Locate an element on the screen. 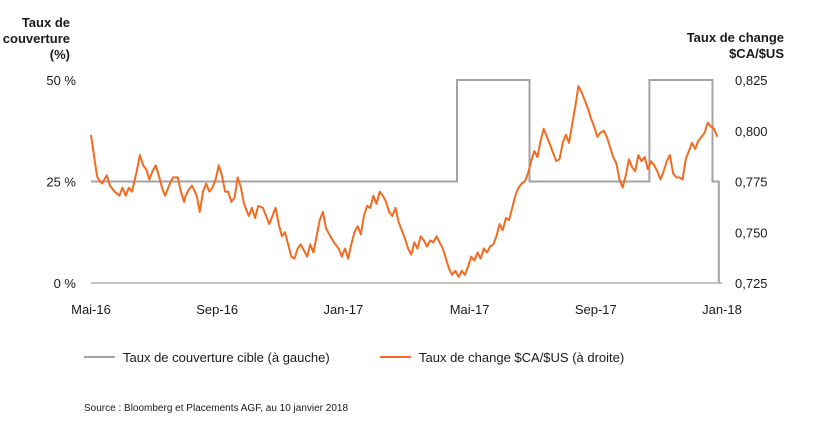 This screenshot has height=439, width=837. left-axis-ticks: 50 % 25 % 0 % is located at coordinates (61, 182).